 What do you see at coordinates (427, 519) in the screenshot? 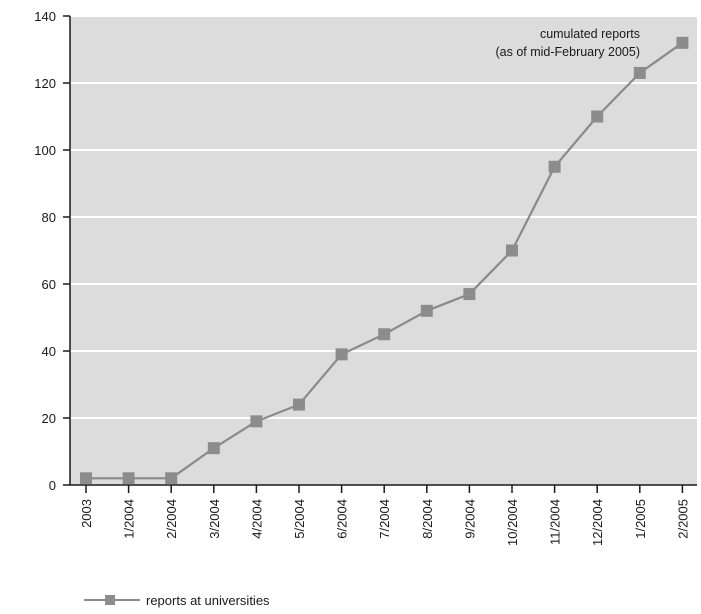
I see `x-tick-label: 8/2004` at bounding box center [427, 519].